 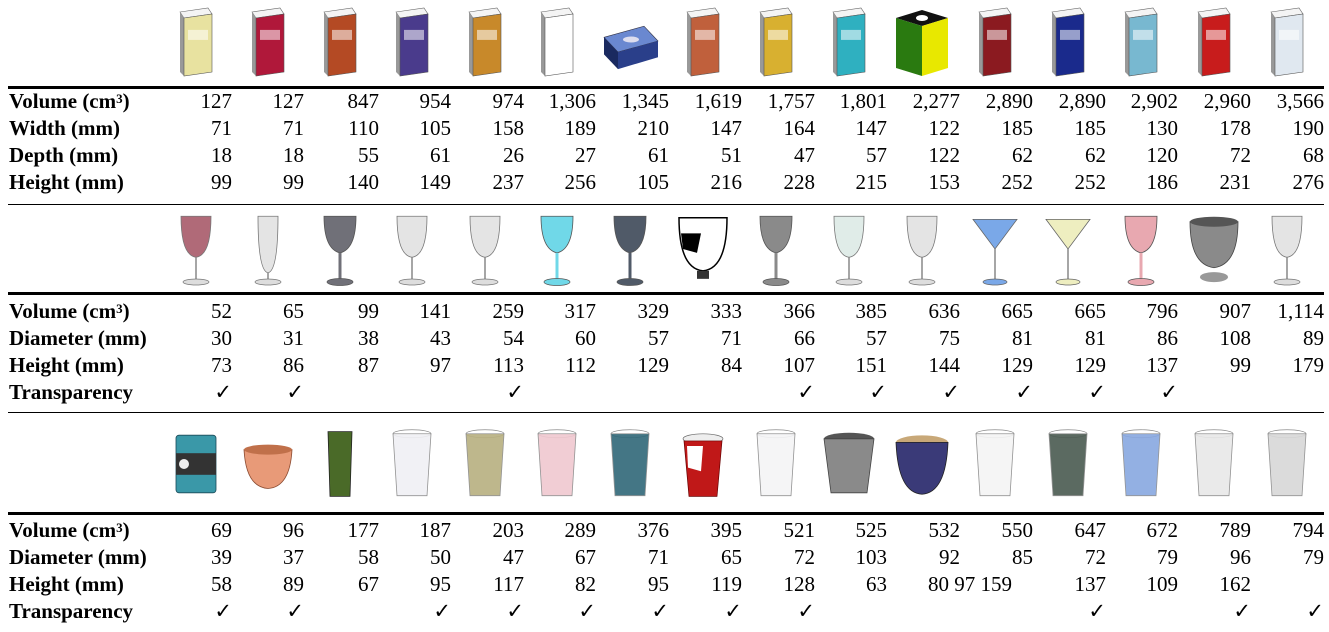 What do you see at coordinates (1090, 311) in the screenshot?
I see `table-cell: 665` at bounding box center [1090, 311].